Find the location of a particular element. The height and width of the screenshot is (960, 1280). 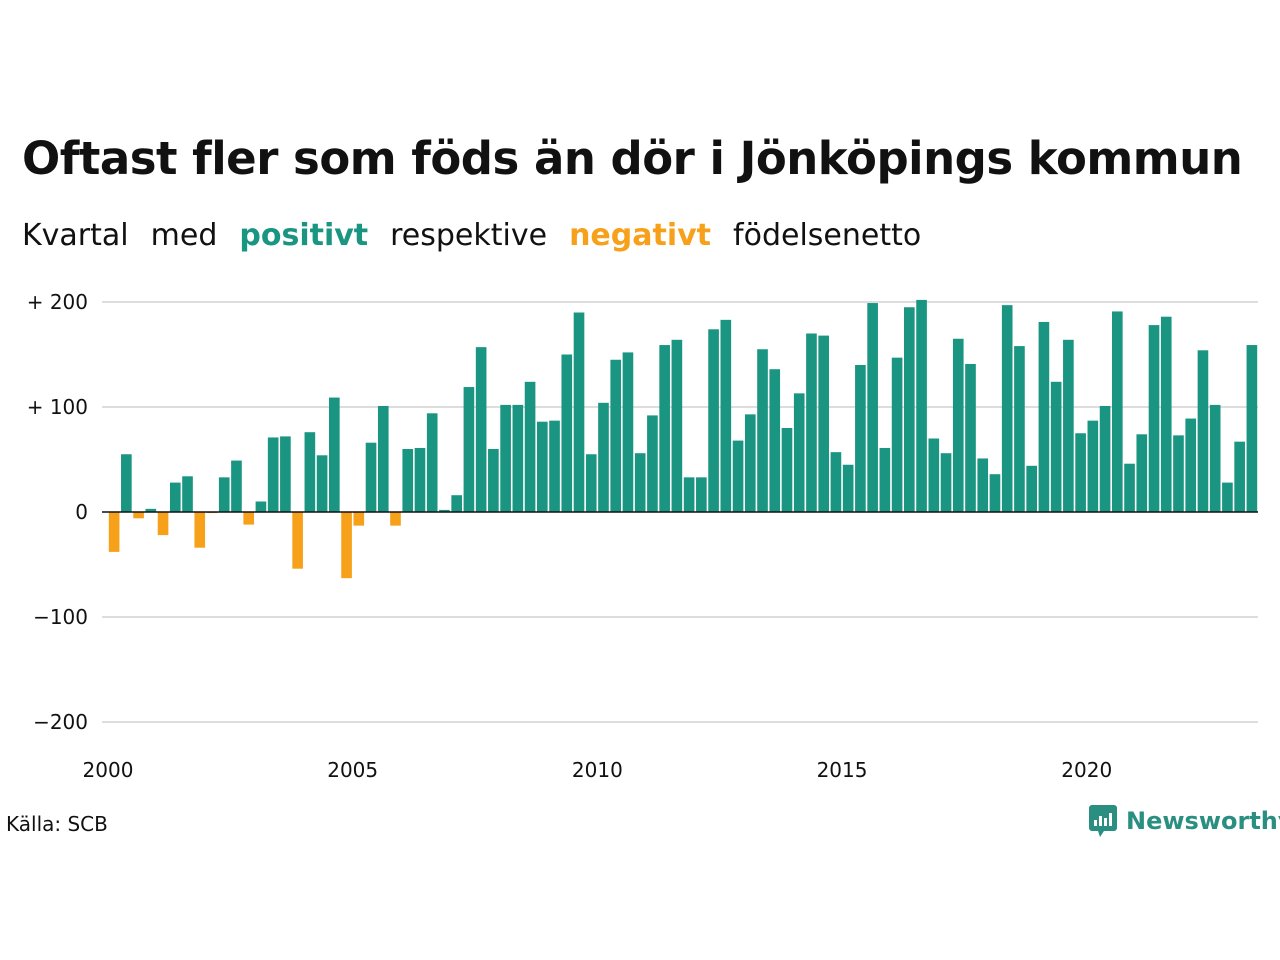

newsworthy-logo-icon is located at coordinates (1103, 821).